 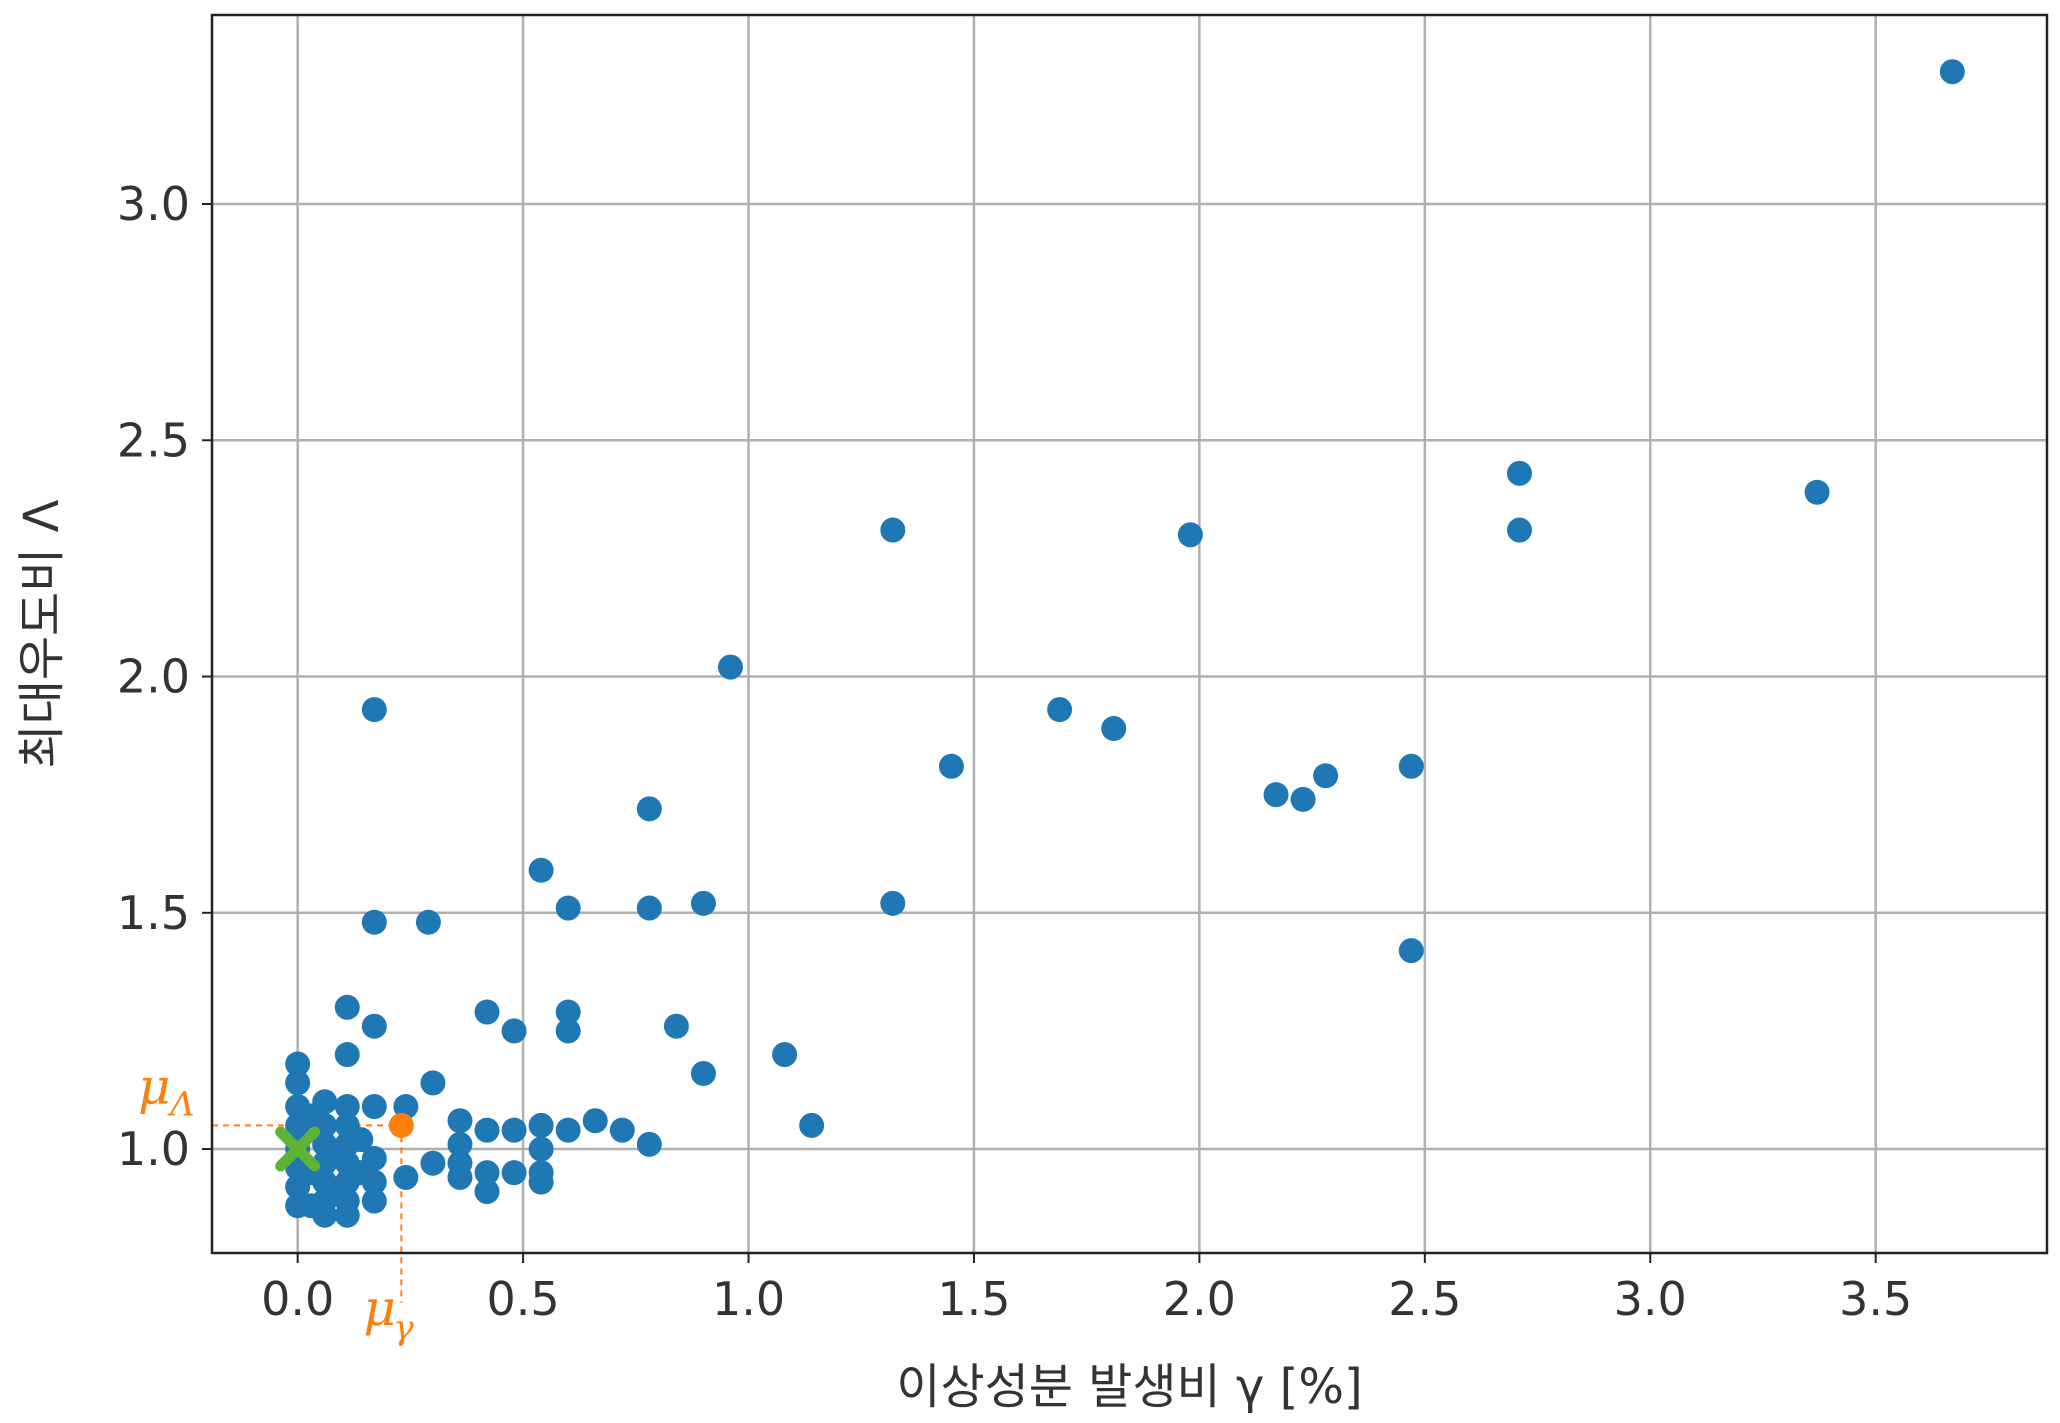 I want to click on mean-lambda-subscript: Λ, so click(x=181, y=1104).